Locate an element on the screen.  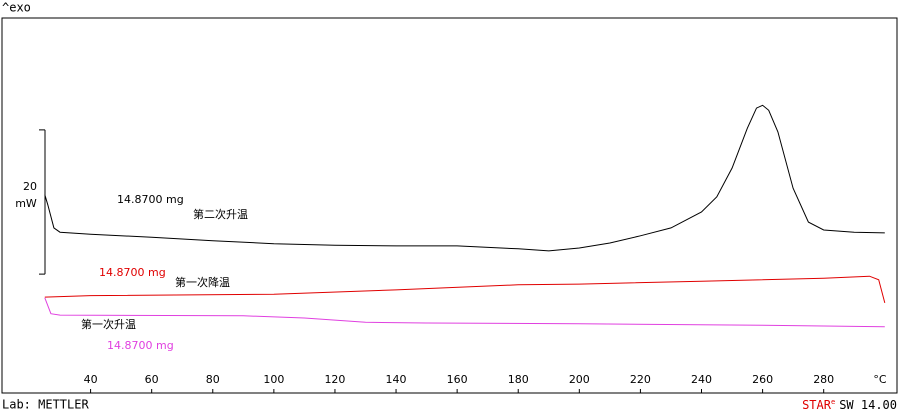
x-tick-label: 160 is located at coordinates (457, 379).